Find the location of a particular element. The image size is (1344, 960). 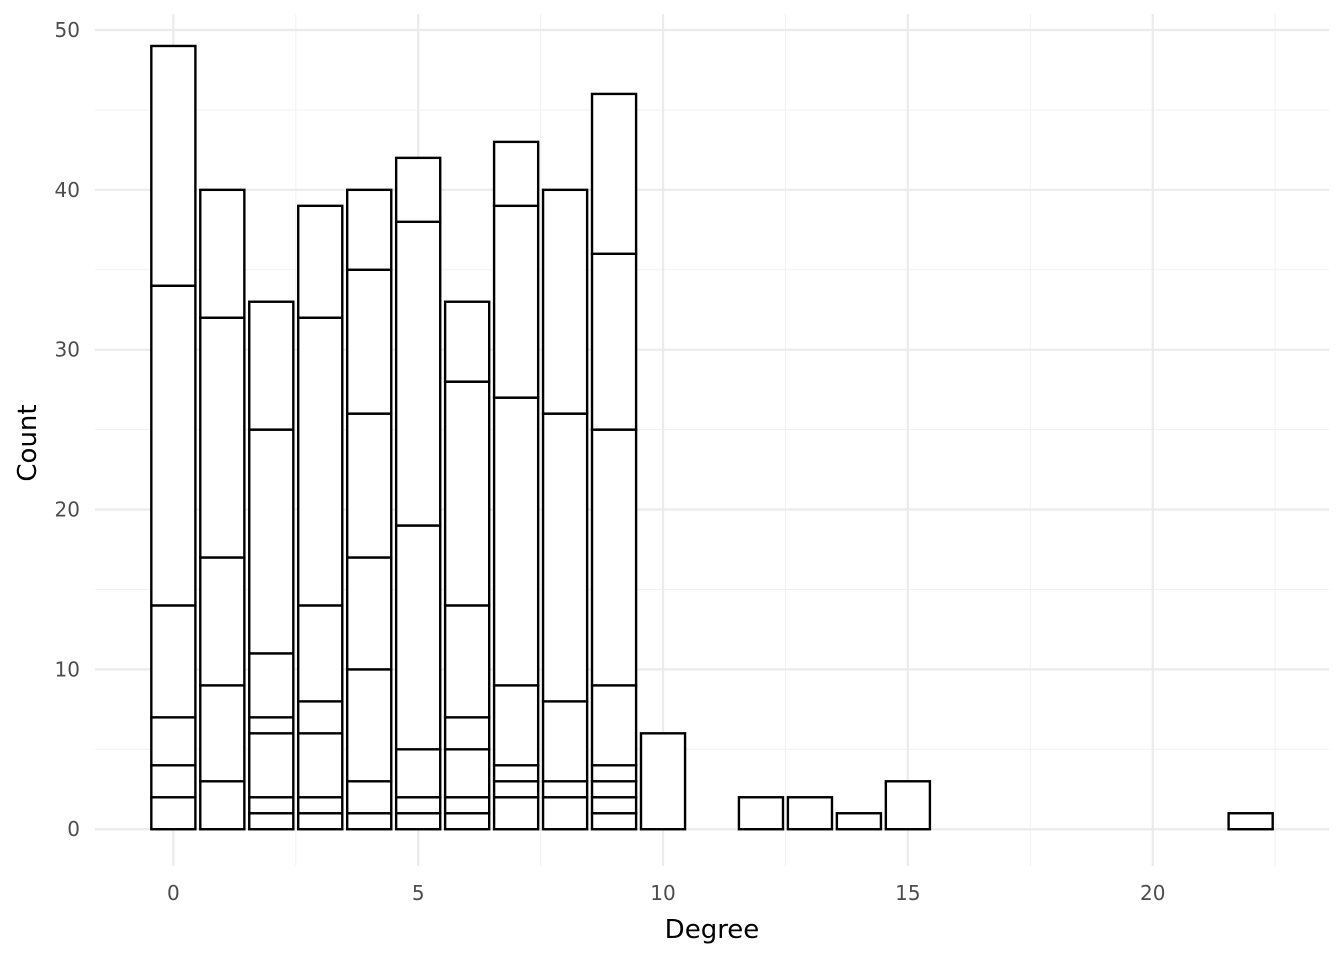

x-axis-ticks: 0 5 10 15 20 is located at coordinates (666, 893).